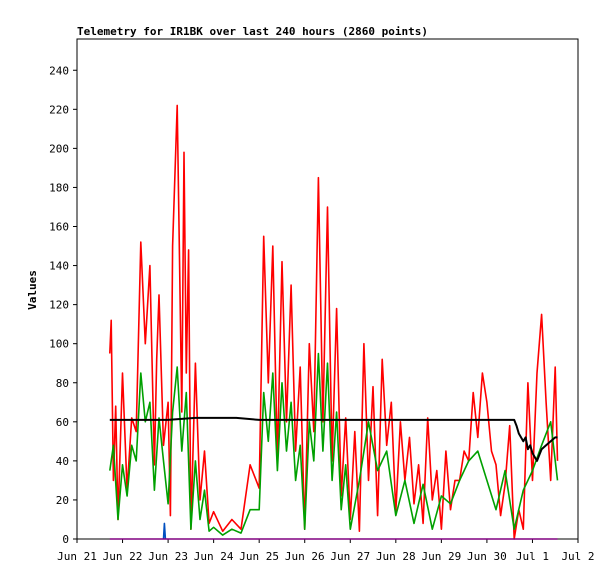 This screenshot has width=615, height=579. Describe the element at coordinates (59, 266) in the screenshot. I see `y-tick-label: 140` at that location.